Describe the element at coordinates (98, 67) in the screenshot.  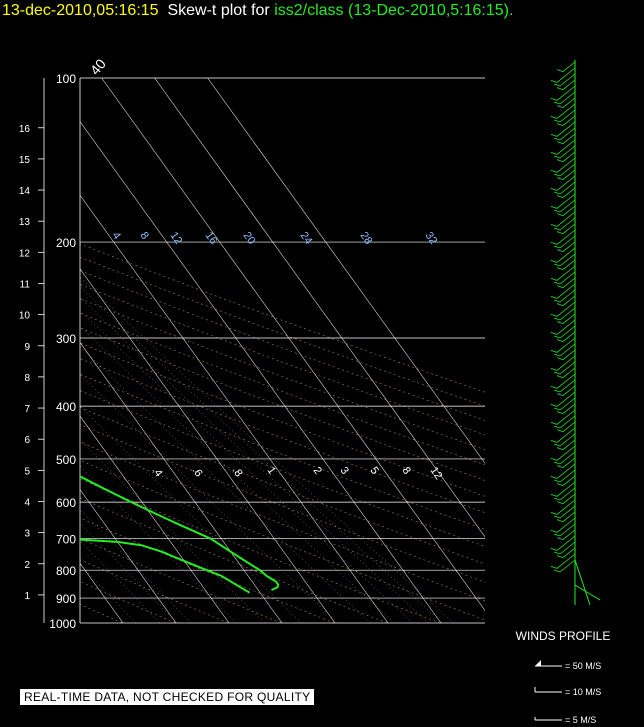
I see `isotherm-label: 40` at that location.